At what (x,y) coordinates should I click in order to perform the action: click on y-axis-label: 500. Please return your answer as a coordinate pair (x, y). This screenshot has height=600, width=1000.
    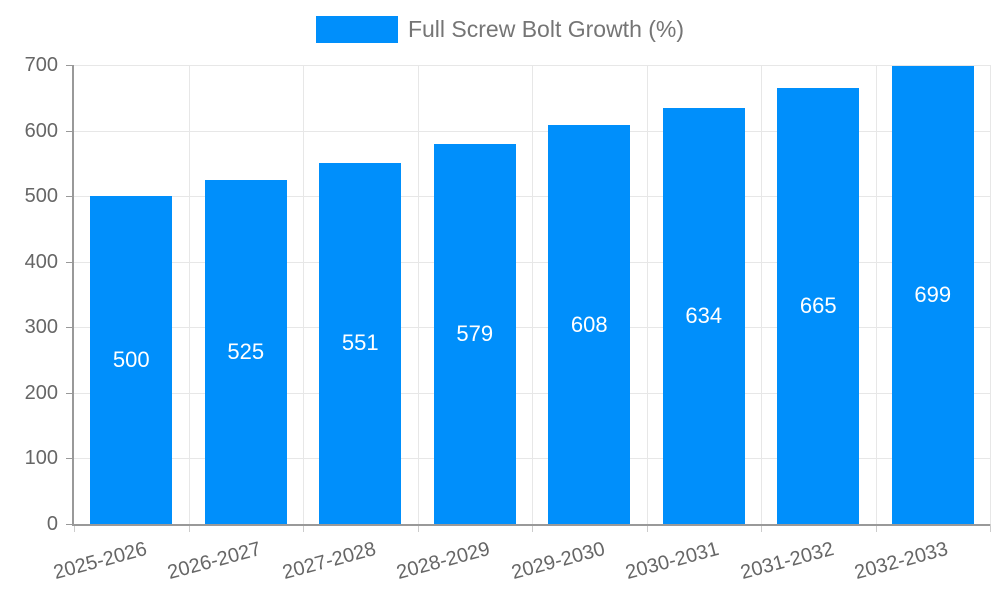
    Looking at the image, I should click on (41, 196).